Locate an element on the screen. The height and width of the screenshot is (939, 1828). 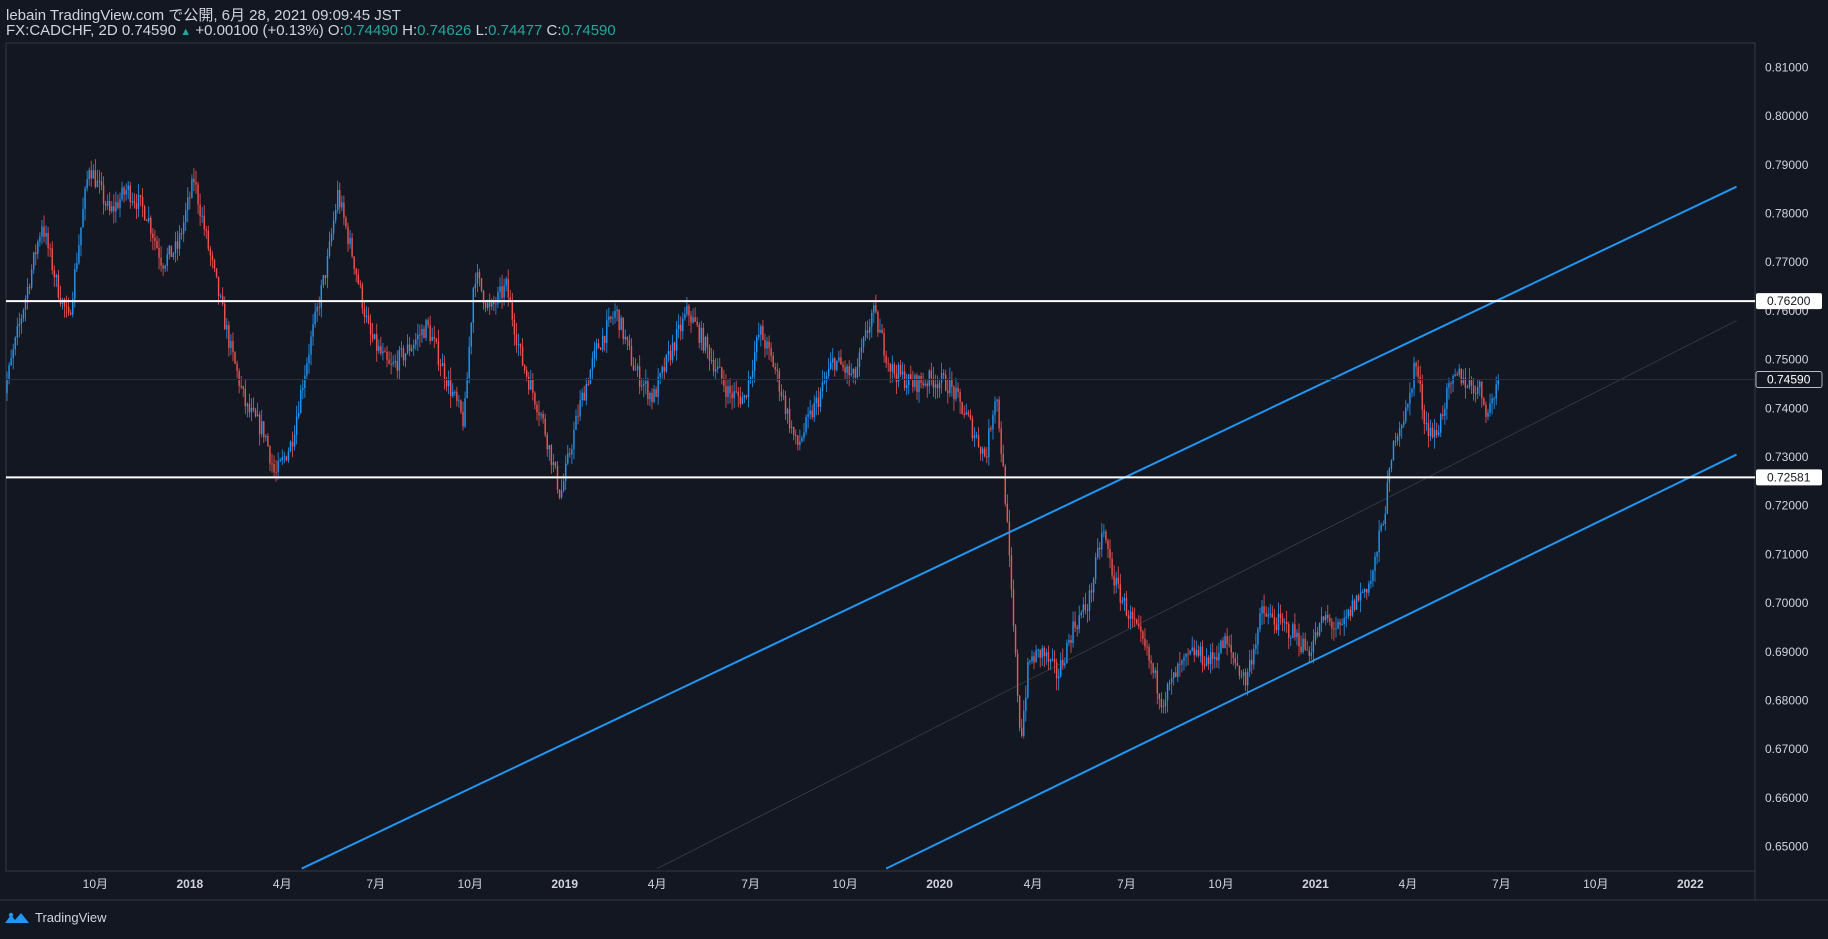
brand-label: TradingView is located at coordinates (71, 917).